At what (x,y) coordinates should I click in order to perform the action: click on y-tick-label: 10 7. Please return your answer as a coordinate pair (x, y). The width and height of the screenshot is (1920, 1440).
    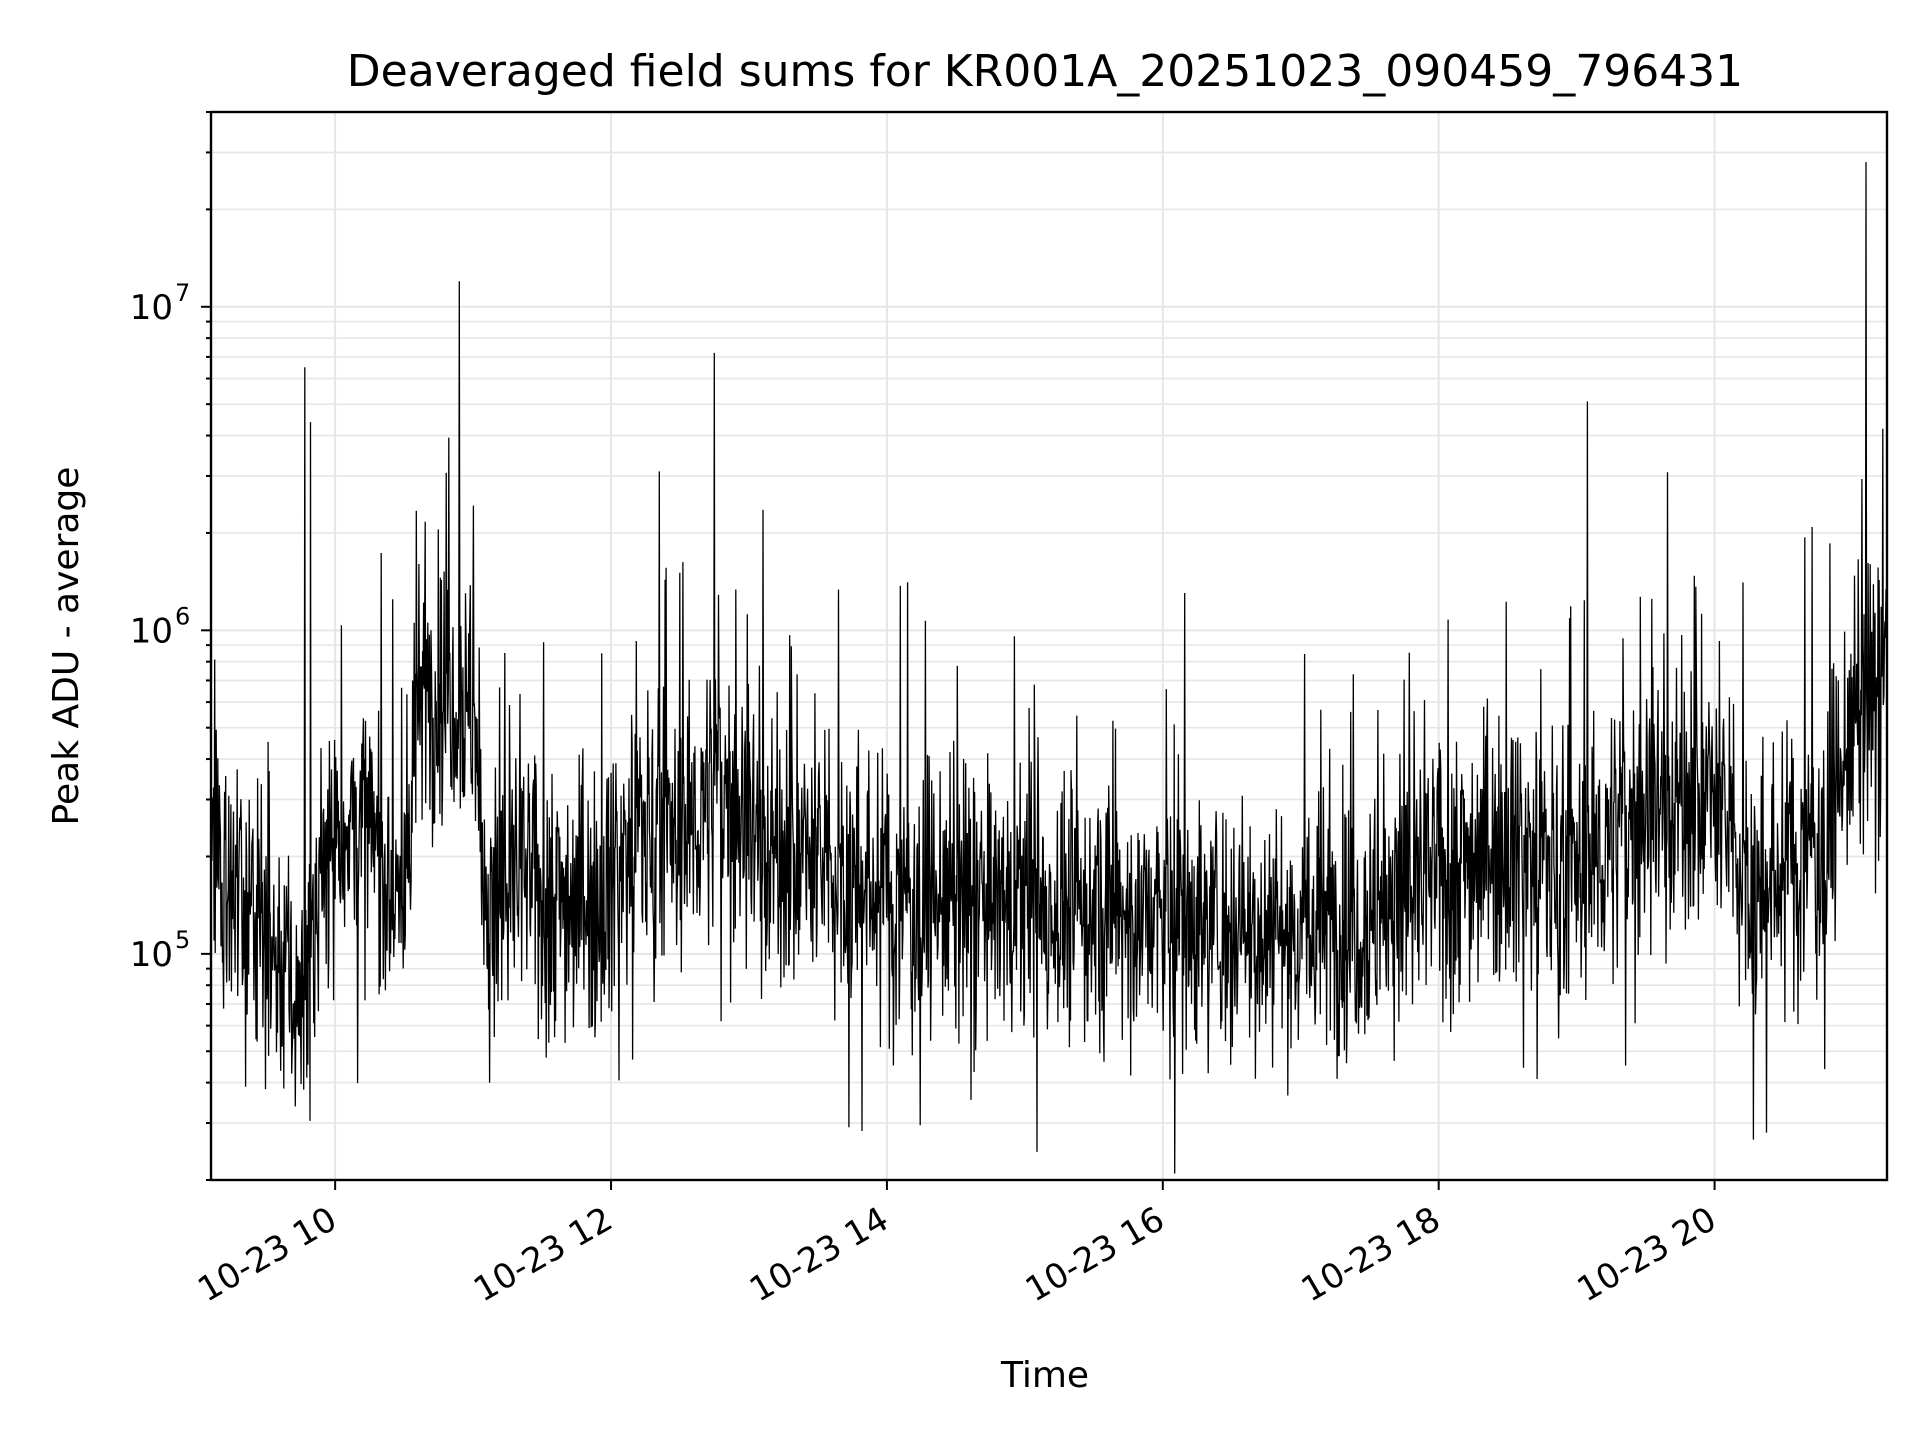
    Looking at the image, I should click on (160, 303).